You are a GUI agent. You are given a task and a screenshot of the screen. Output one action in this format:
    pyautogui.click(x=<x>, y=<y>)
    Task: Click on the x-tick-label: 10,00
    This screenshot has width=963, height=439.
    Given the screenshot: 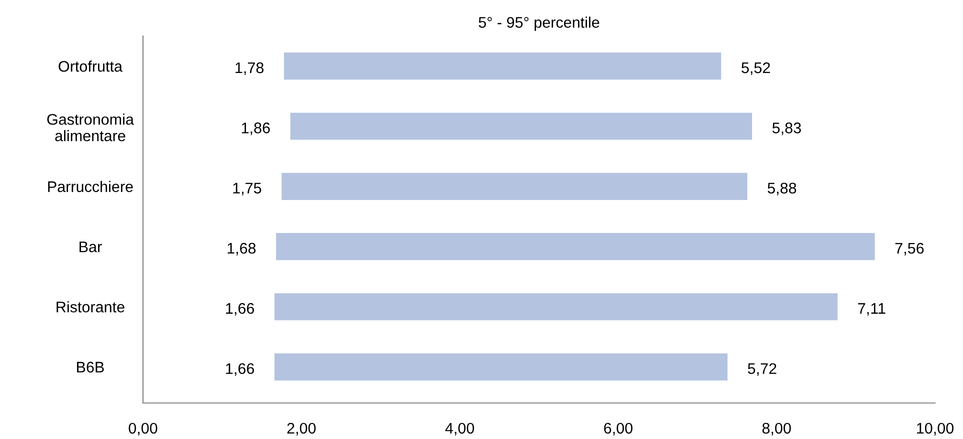 What is the action you would take?
    pyautogui.click(x=935, y=429)
    